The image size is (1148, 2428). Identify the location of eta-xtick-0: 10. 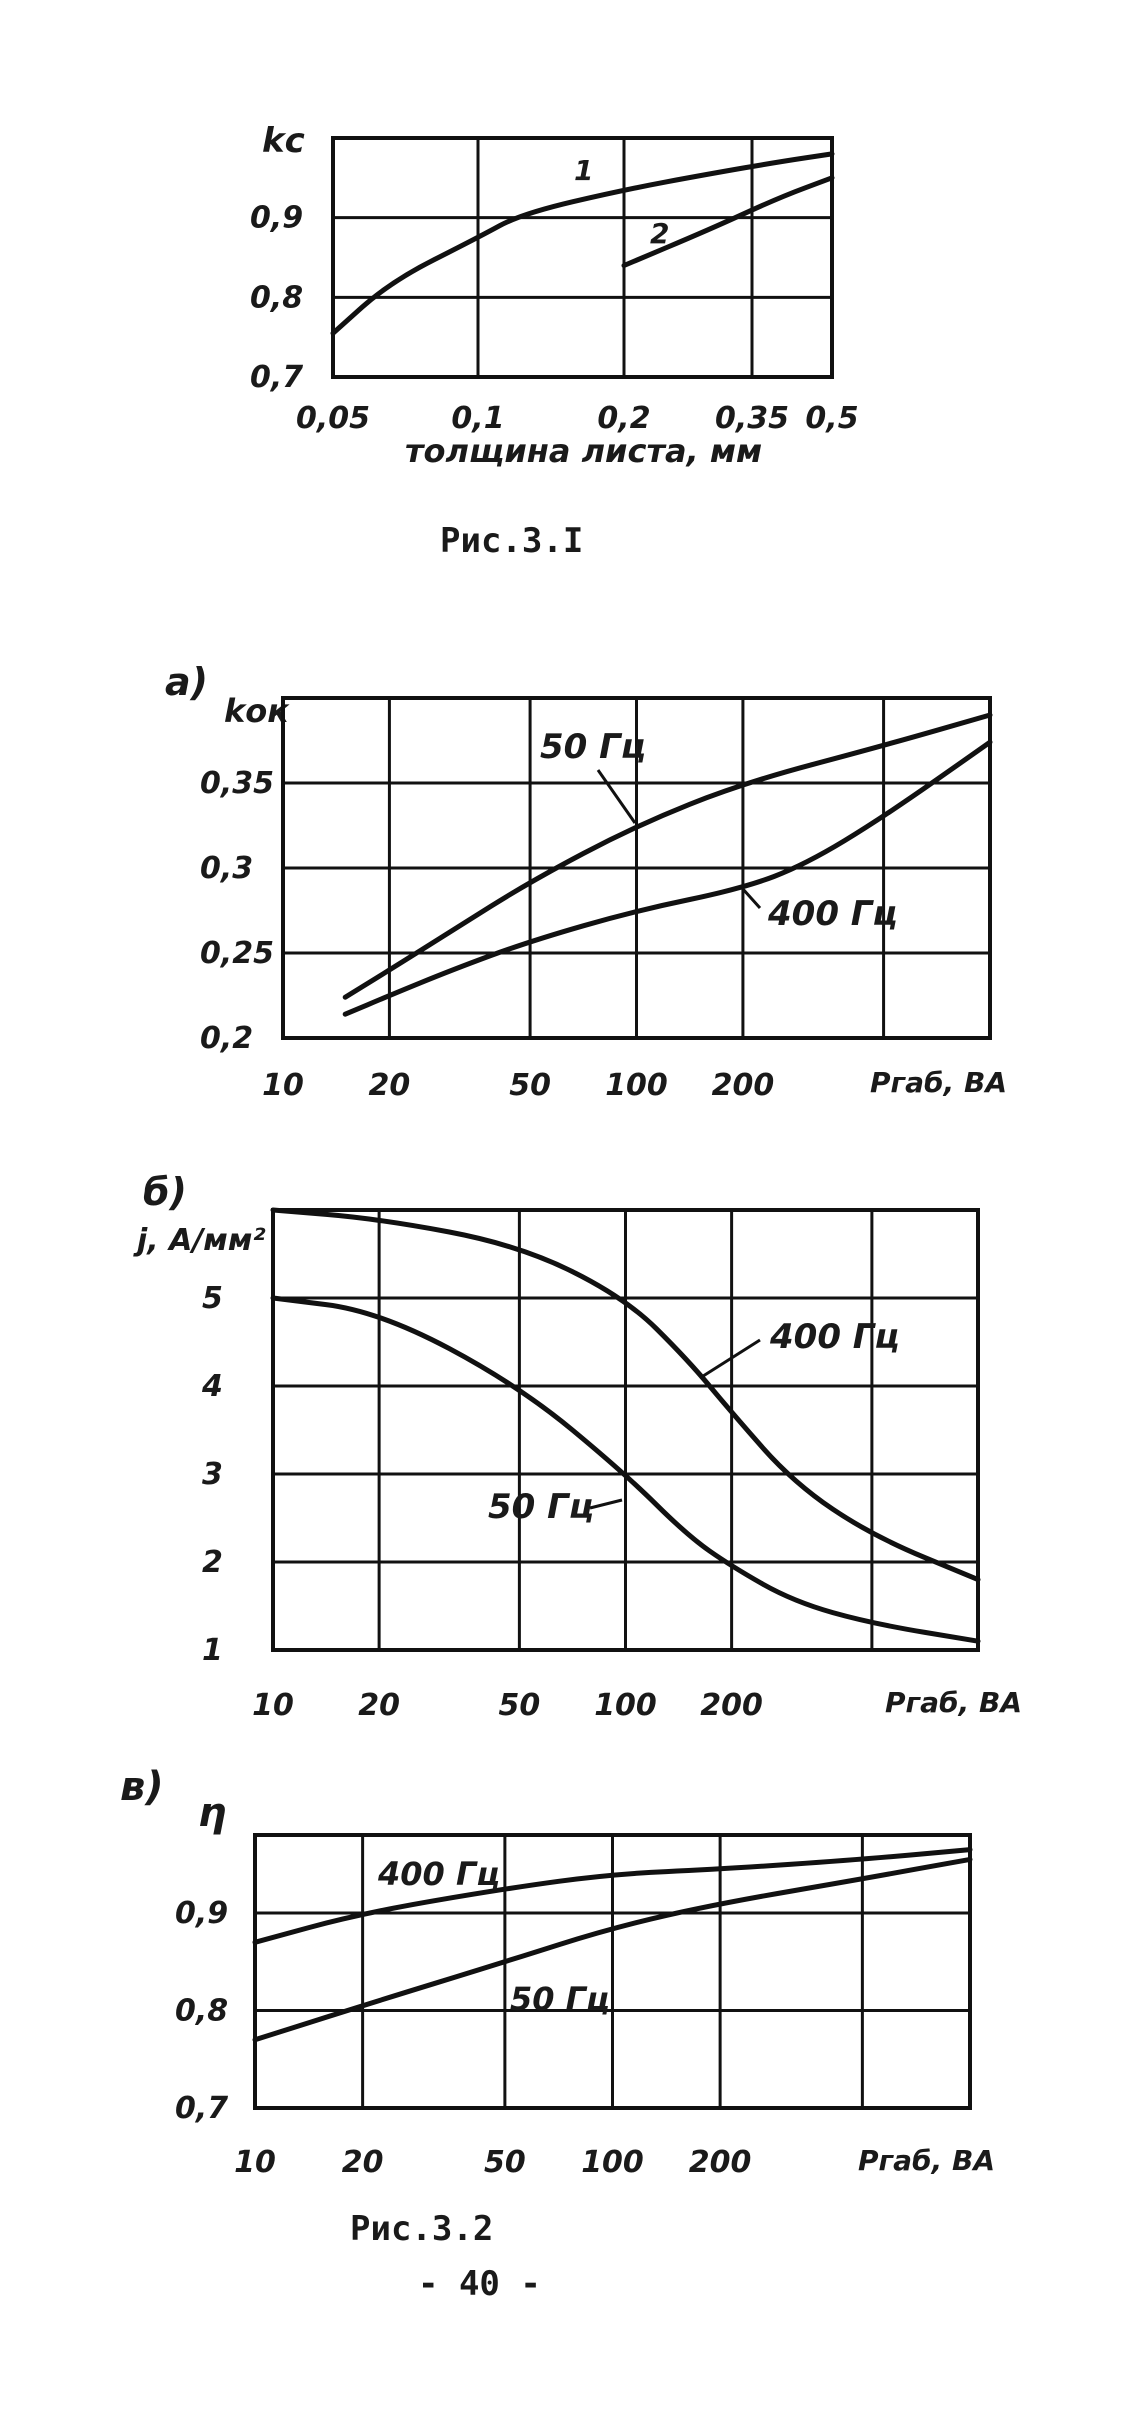
(255, 2162).